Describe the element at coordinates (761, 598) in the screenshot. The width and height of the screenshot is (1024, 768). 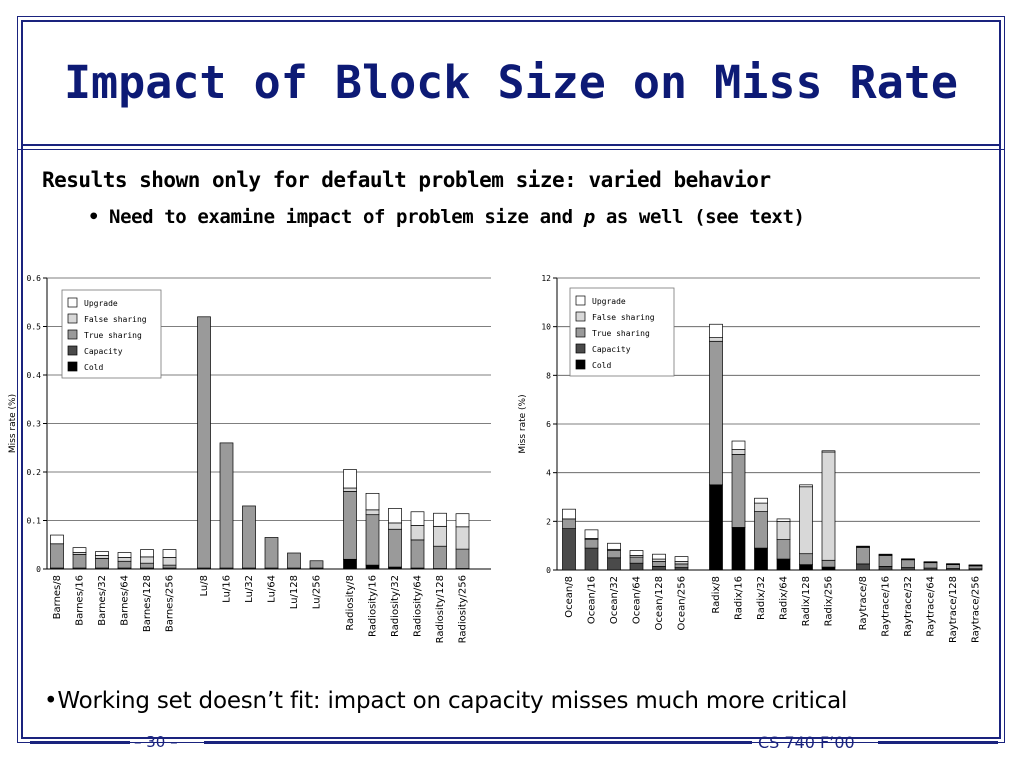
I see `category-label-radix-32: Radix/32` at that location.